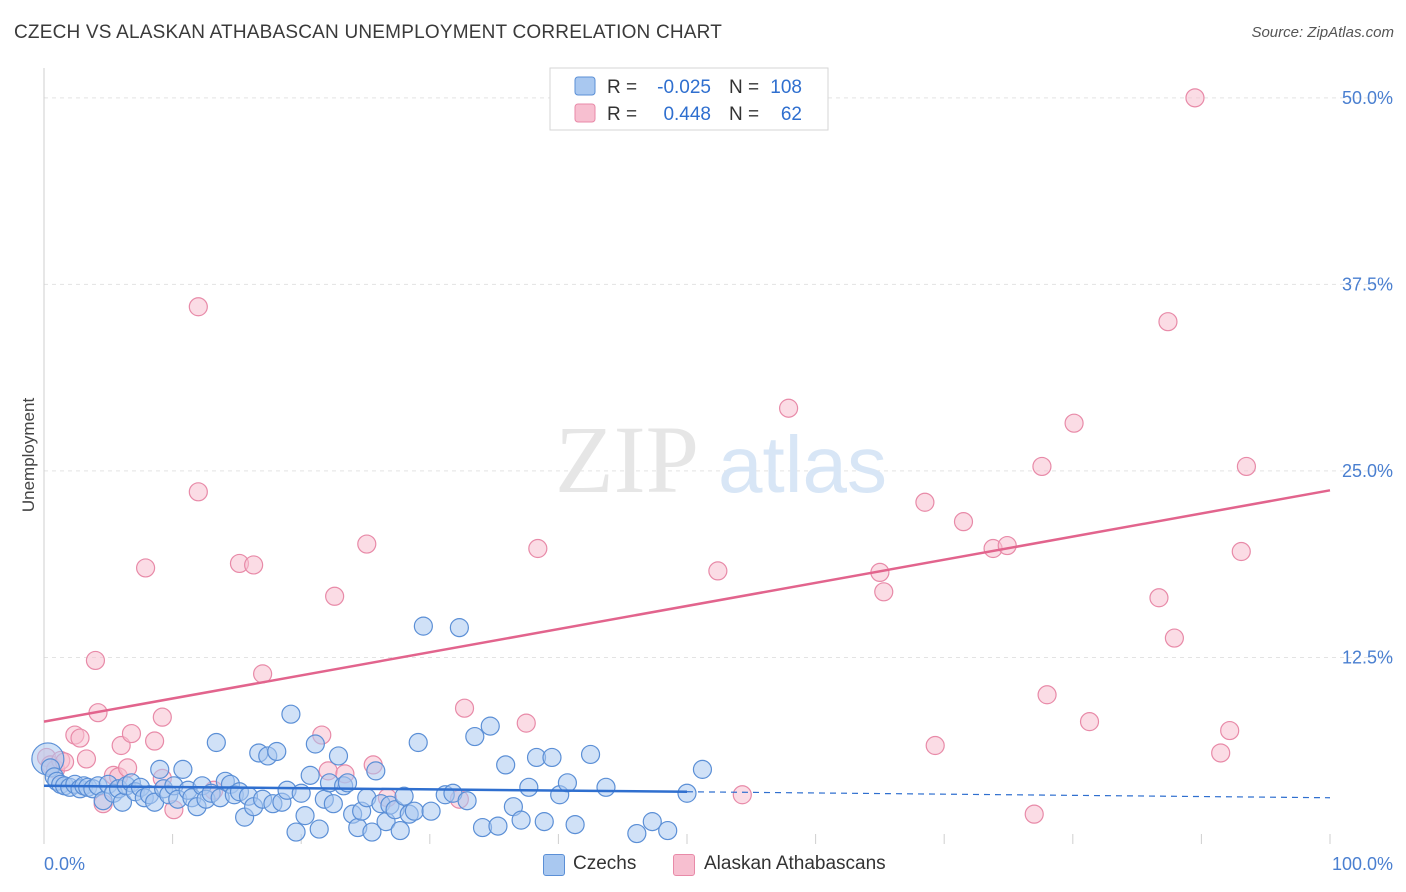 This screenshot has width=1406, height=892. Describe the element at coordinates (622, 87) in the screenshot. I see `legend-r-label-czech: R =` at that location.